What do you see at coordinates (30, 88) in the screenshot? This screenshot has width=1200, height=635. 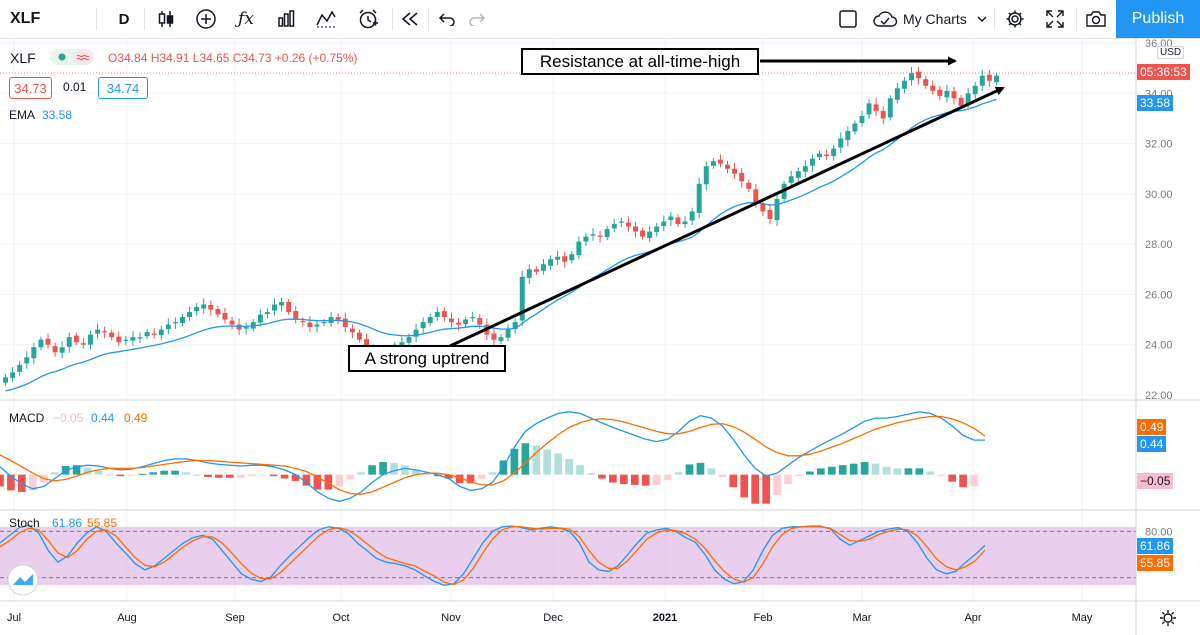 I see `bid-price-box: 34.73` at bounding box center [30, 88].